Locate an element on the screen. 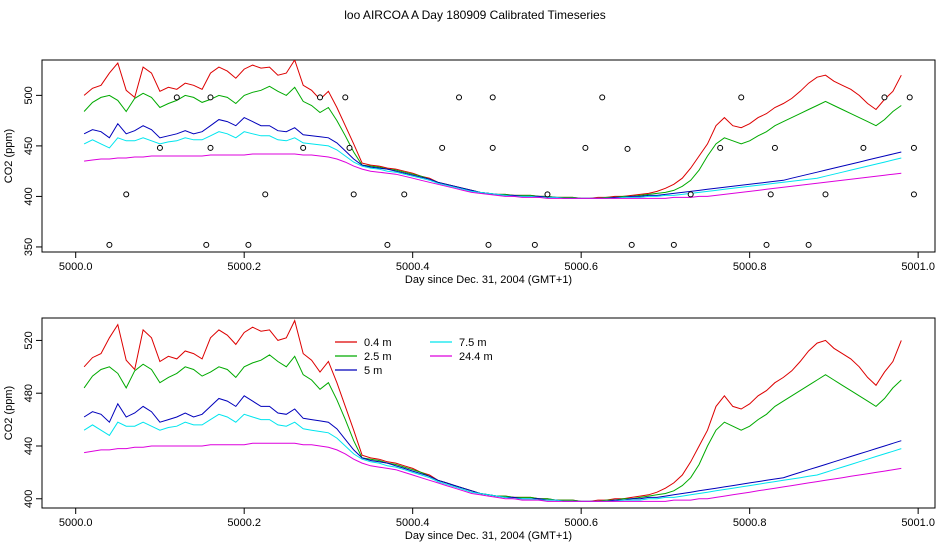 The width and height of the screenshot is (950, 550). y-tick-label: 350 is located at coordinates (29, 247).